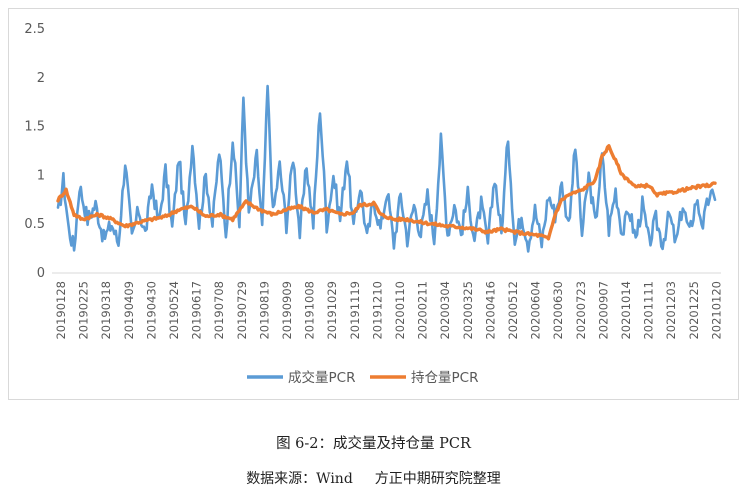 This screenshot has height=492, width=747. Describe the element at coordinates (377, 310) in the screenshot. I see `x-tick-label: 20191210` at that location.